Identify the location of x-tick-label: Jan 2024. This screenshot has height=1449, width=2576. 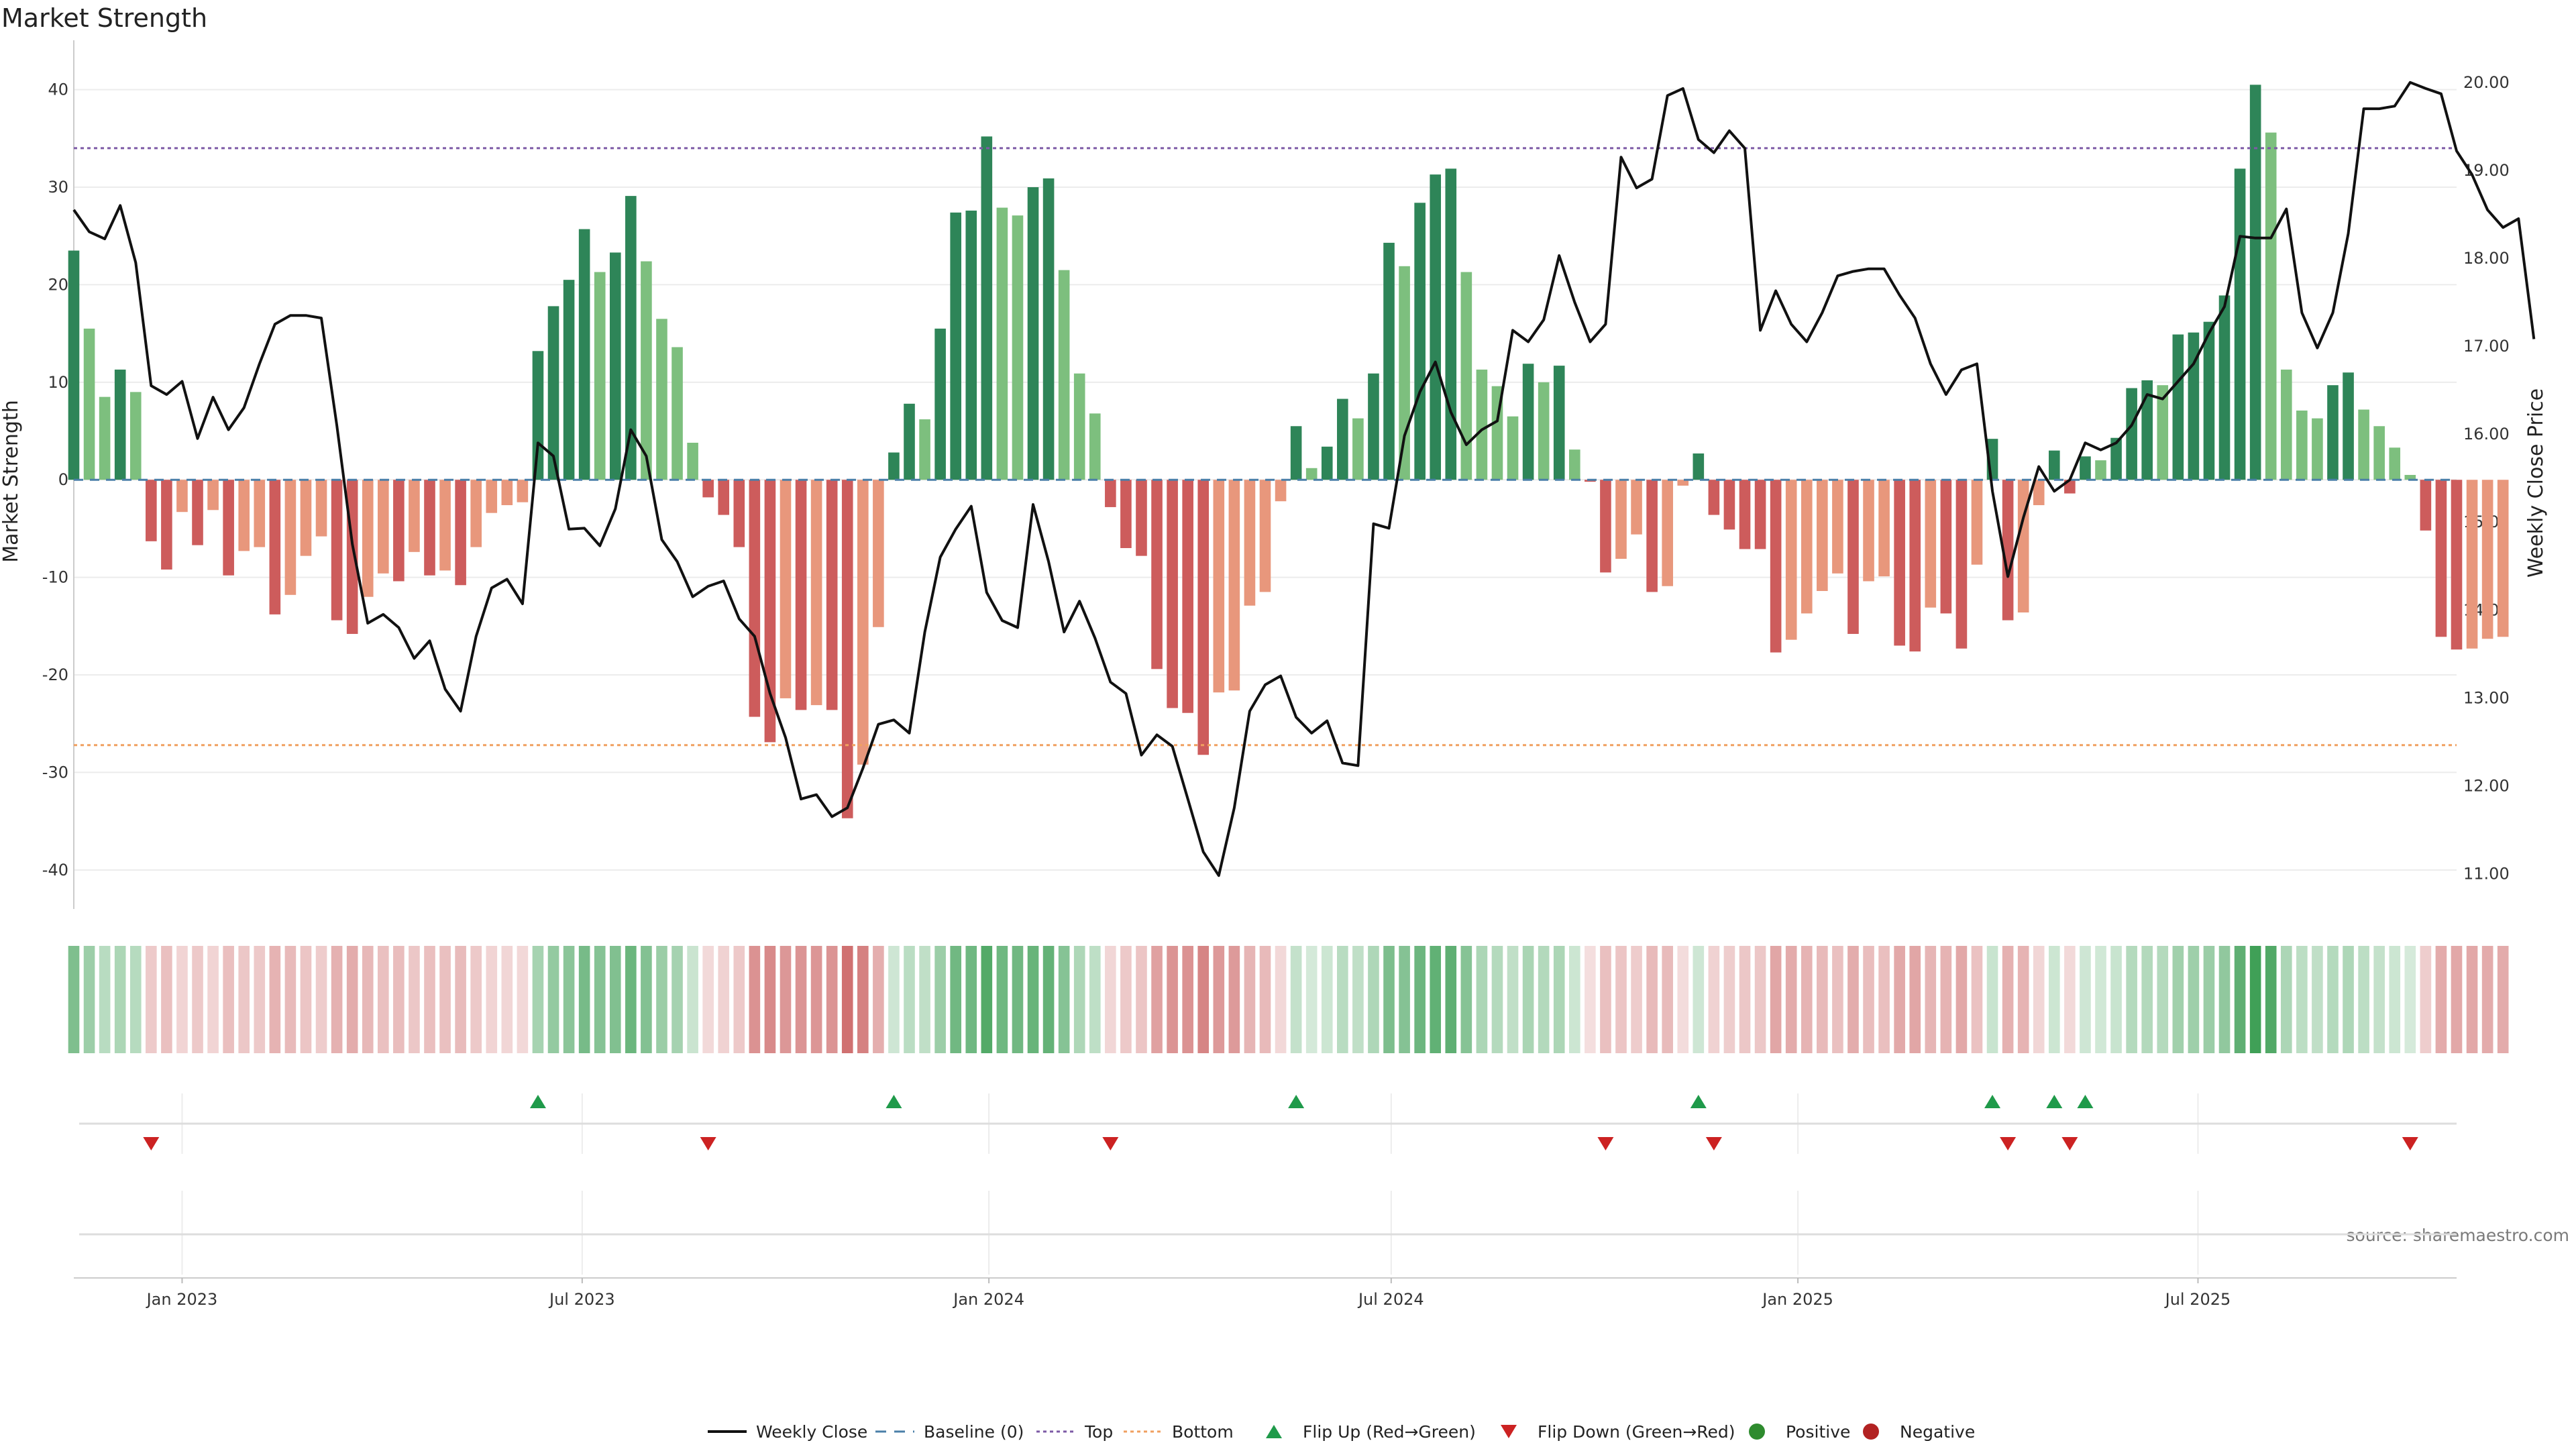
(988, 1299).